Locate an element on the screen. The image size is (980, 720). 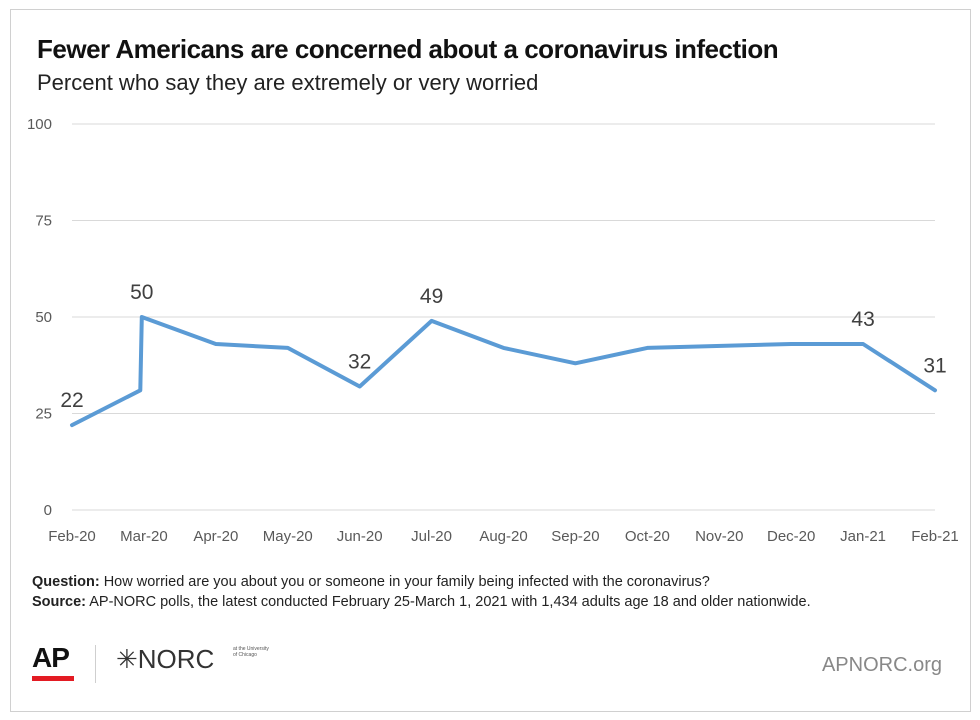
ap-logo-underline is located at coordinates (53, 678).